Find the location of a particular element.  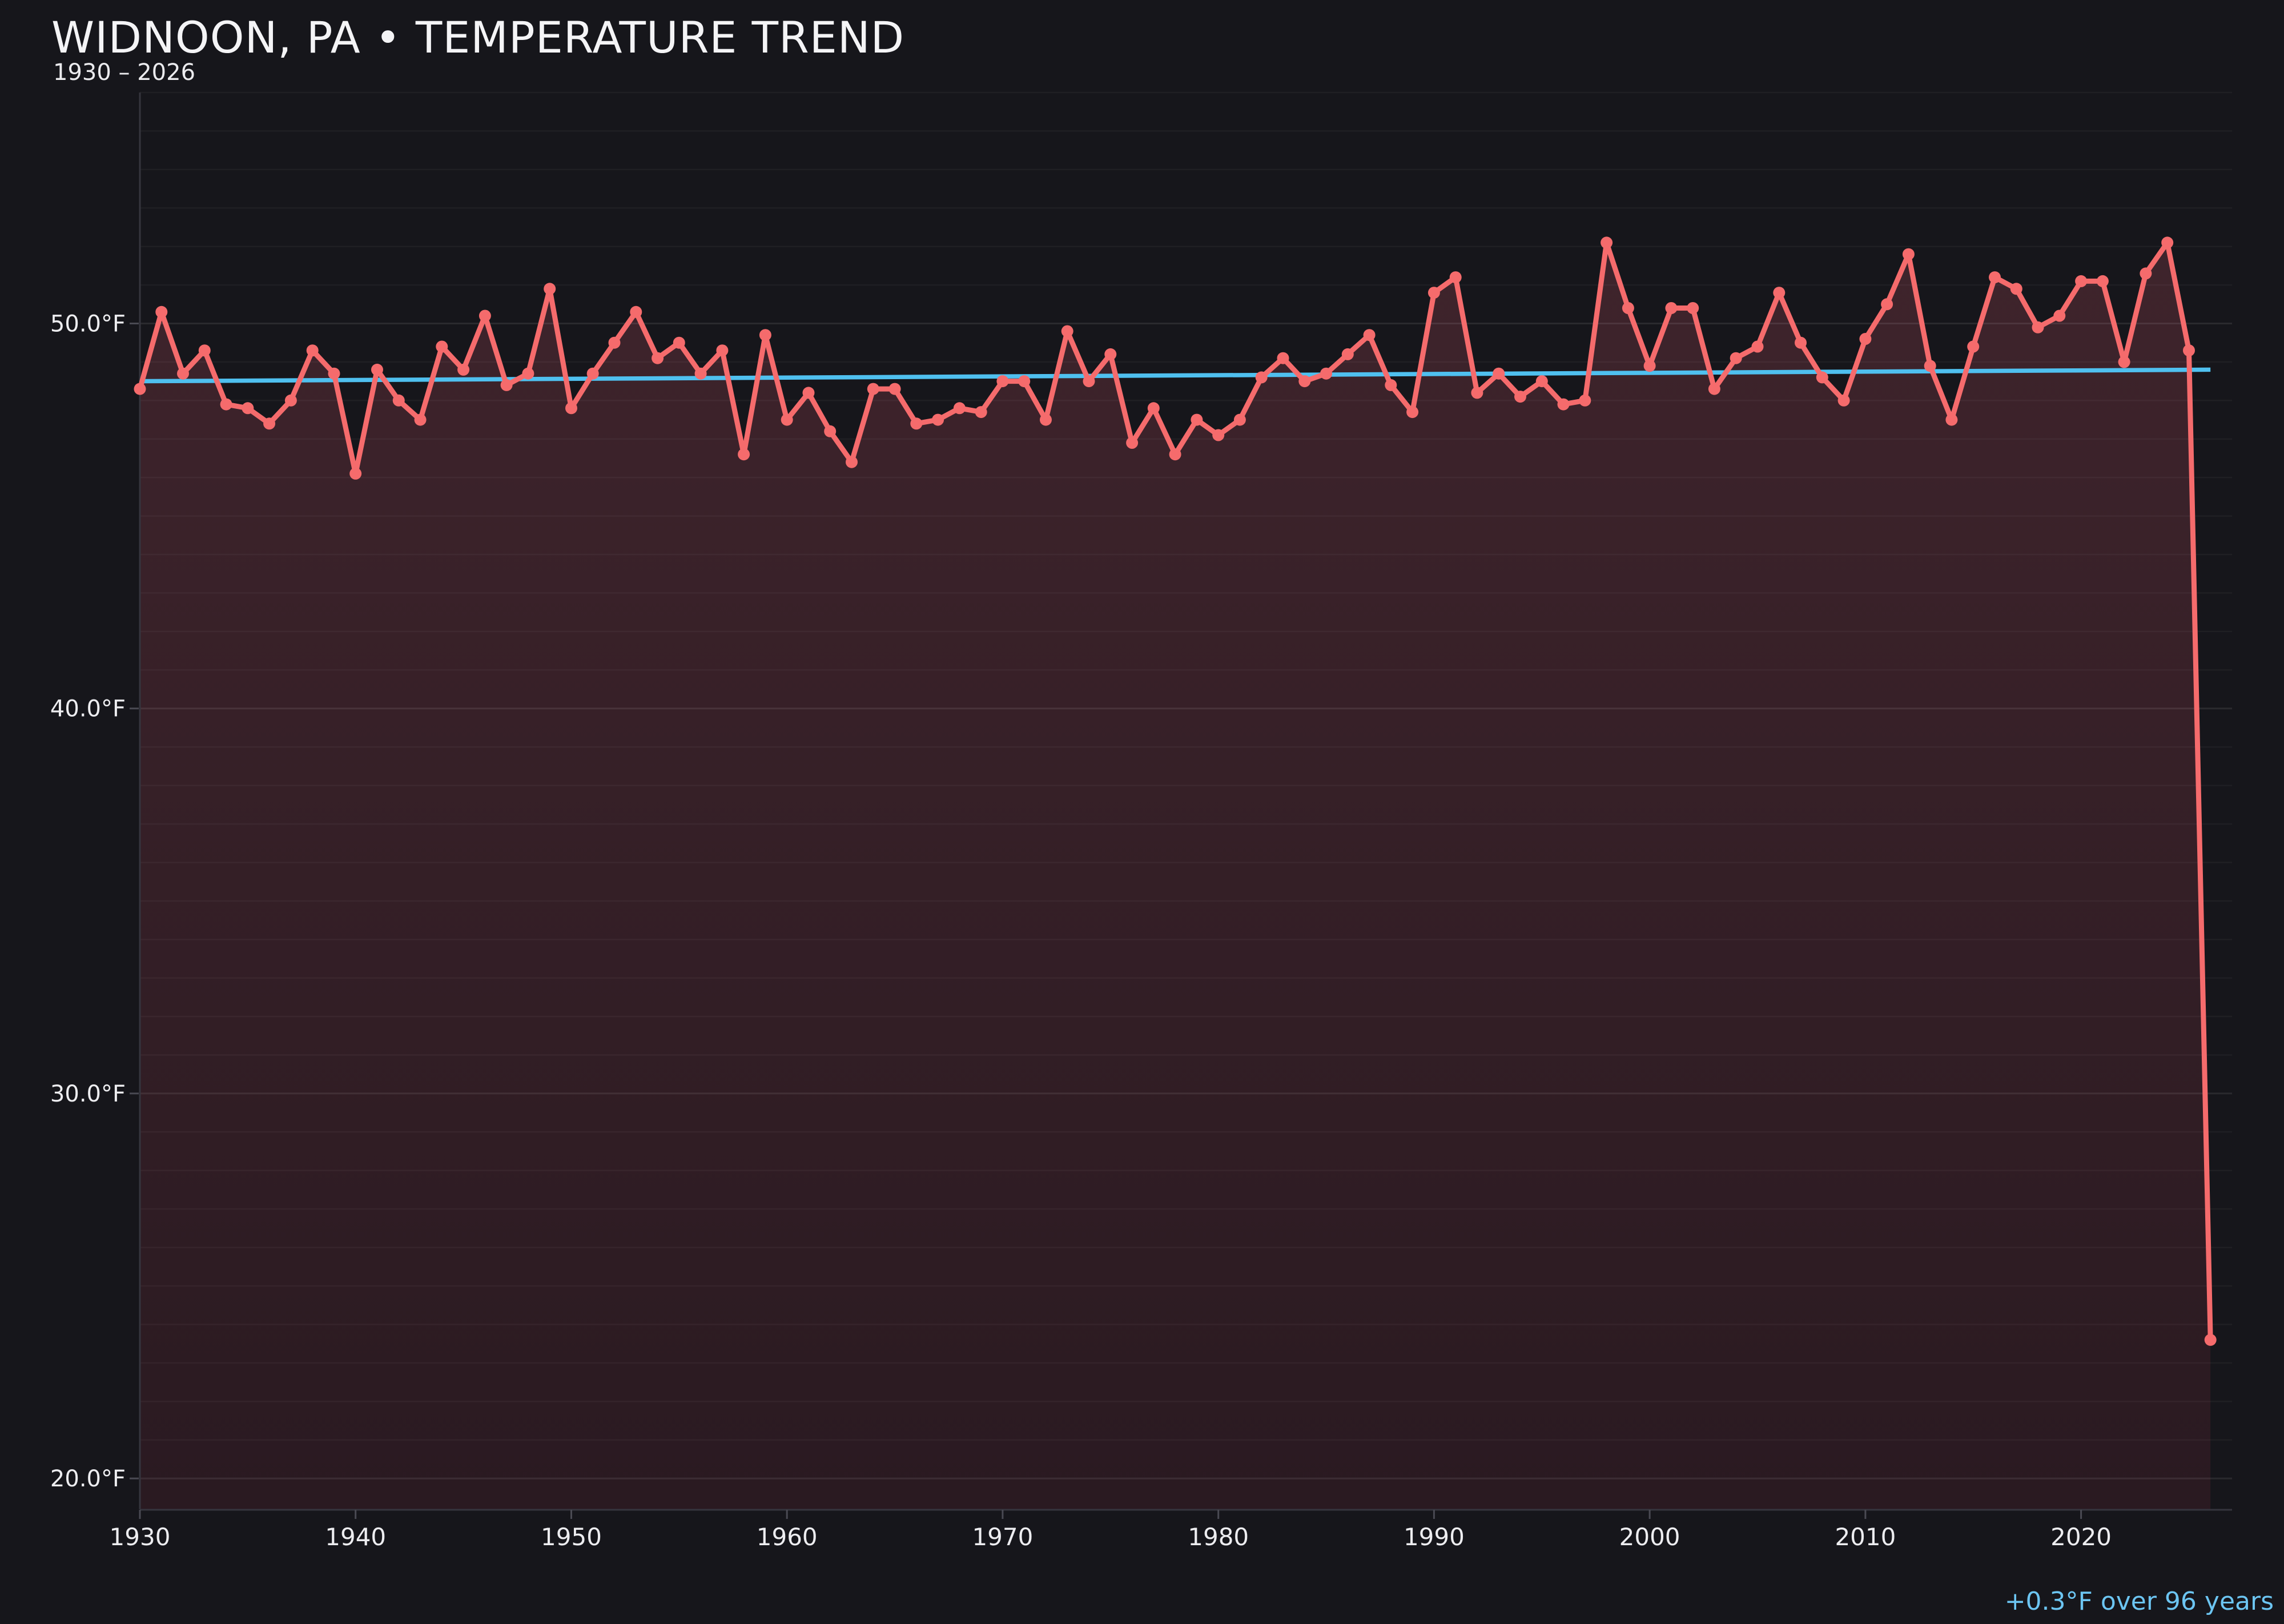

x-tick-label: 2010 is located at coordinates (1865, 1537).